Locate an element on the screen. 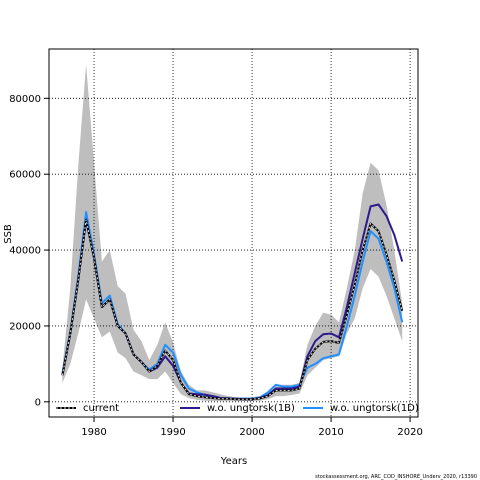 Image resolution: width=480 pixels, height=480 pixels. legend-label-1d: w.o. ungtorsk(1D) is located at coordinates (374, 408).